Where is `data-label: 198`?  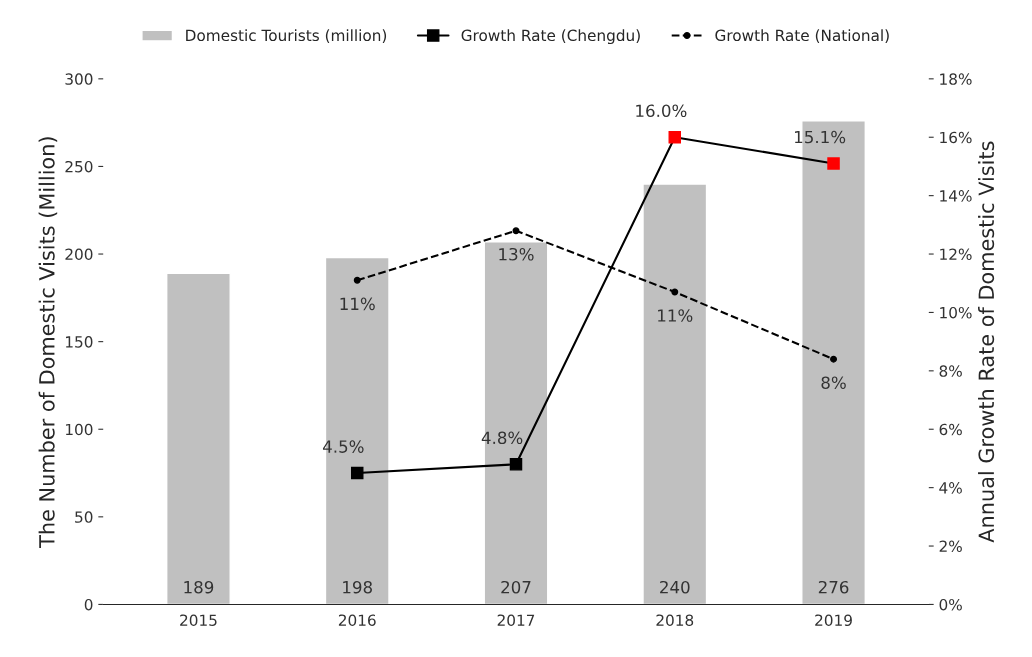 data-label: 198 is located at coordinates (357, 587).